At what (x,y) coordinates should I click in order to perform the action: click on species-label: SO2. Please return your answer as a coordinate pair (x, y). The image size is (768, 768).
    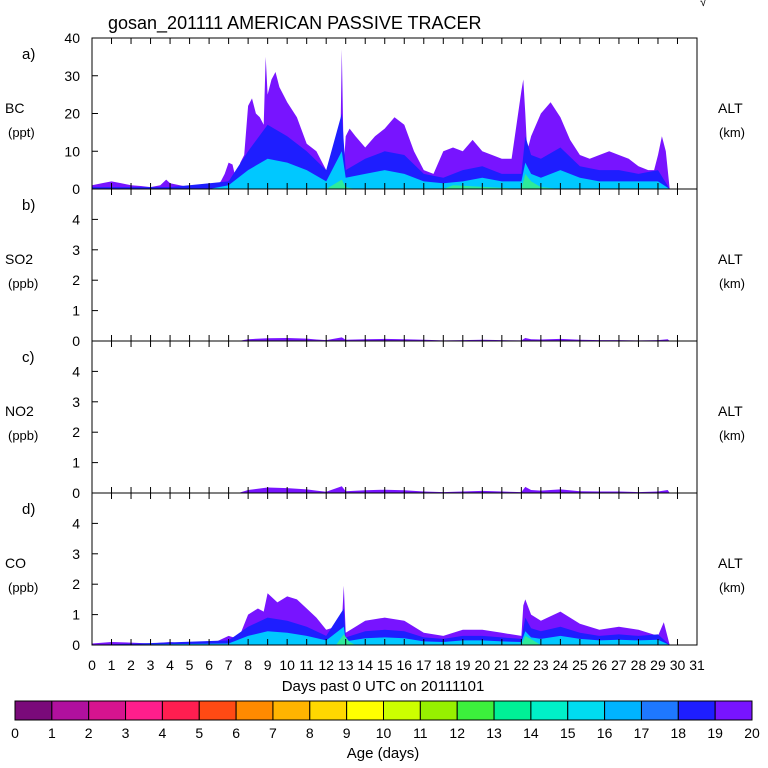
    Looking at the image, I should click on (19, 259).